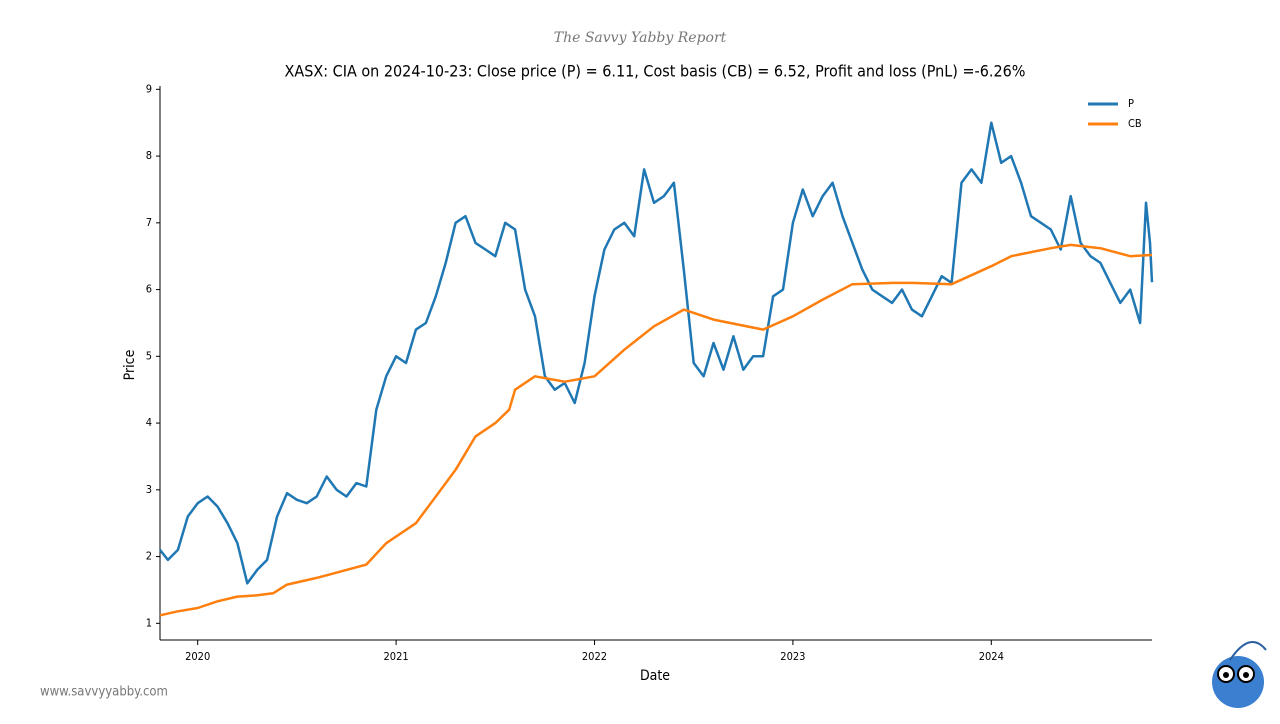 Image resolution: width=1280 pixels, height=724 pixels. I want to click on y-tick-label: 9, so click(149, 88).